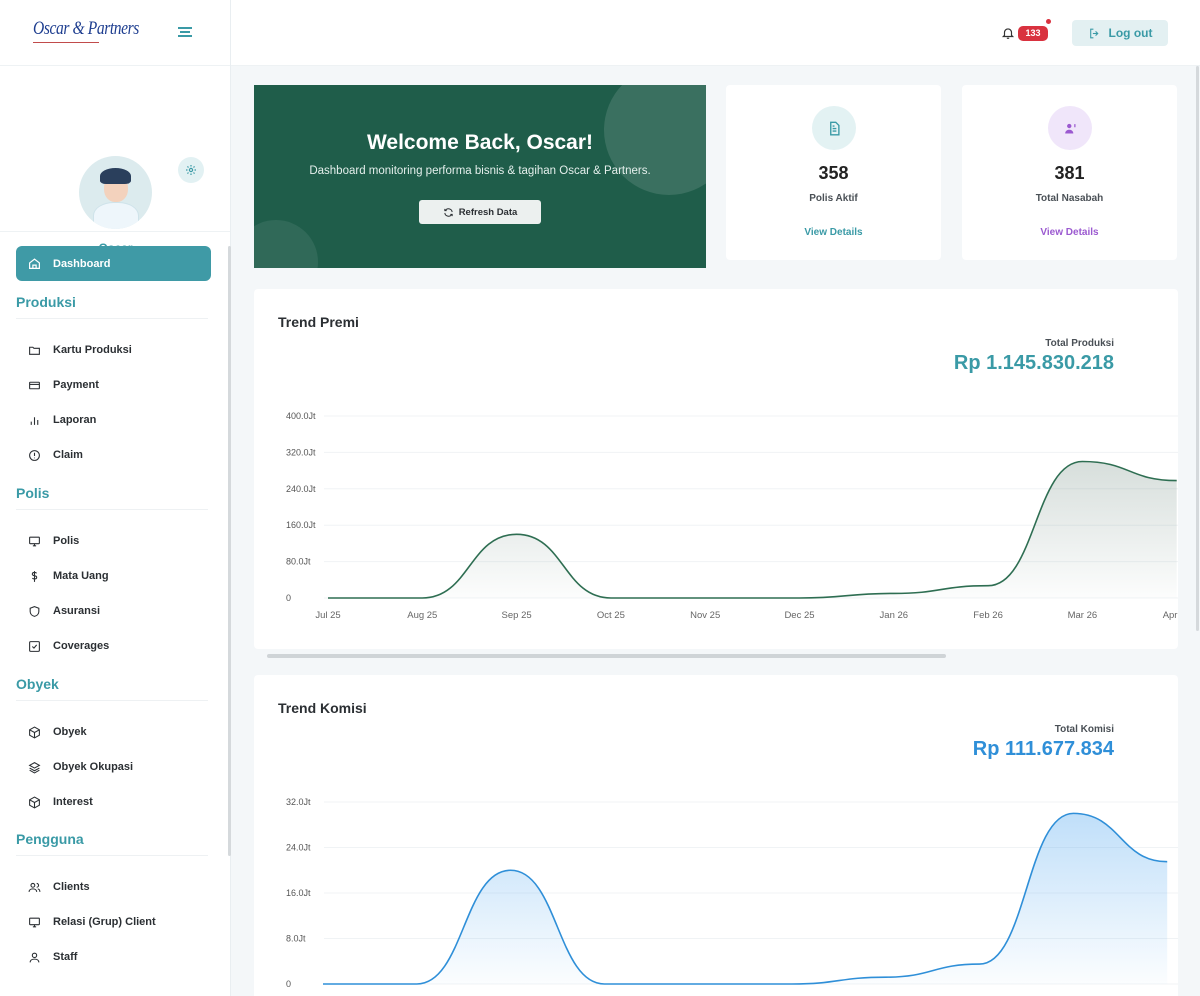  Describe the element at coordinates (81, 646) in the screenshot. I see `sidebar-item-label: Coverages` at that location.